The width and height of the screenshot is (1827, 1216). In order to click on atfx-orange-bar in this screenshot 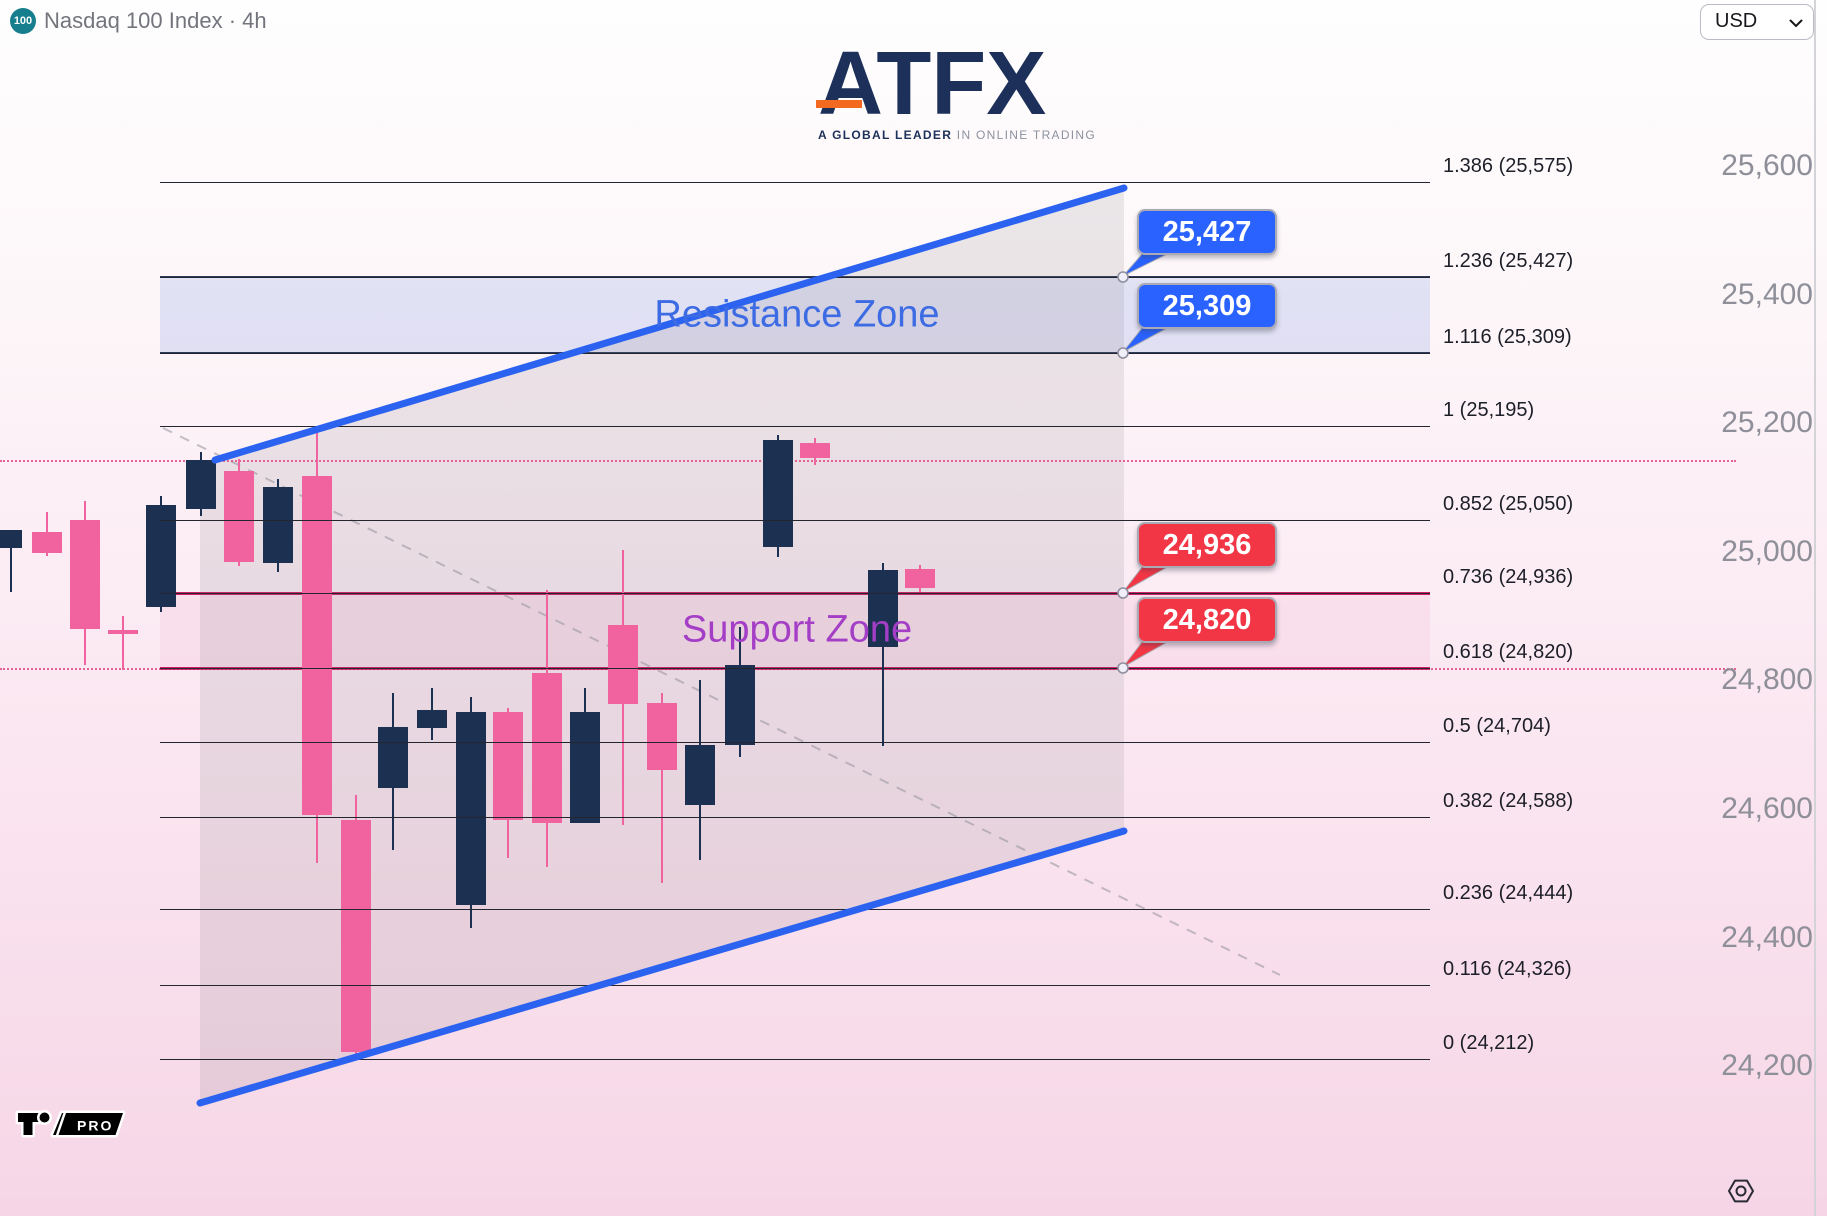, I will do `click(839, 104)`.